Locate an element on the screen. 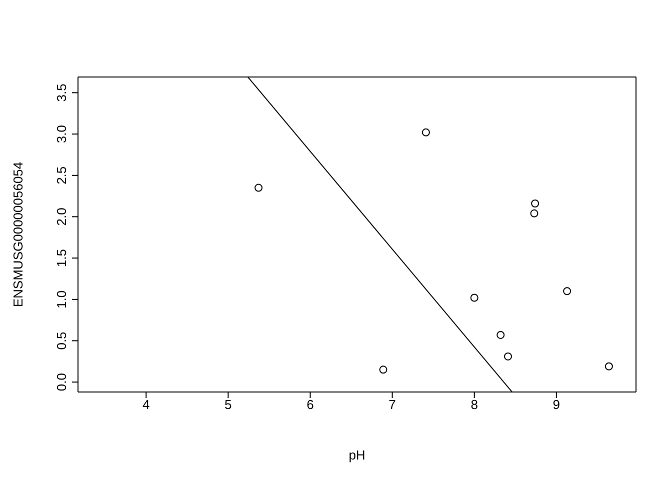 The image size is (672, 480). x-tick-label: 9 is located at coordinates (556, 404).